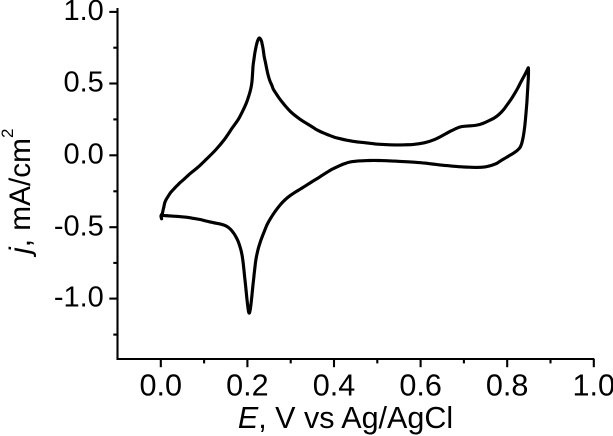  Describe the element at coordinates (420, 385) in the screenshot. I see `svg-text: 0.6` at that location.